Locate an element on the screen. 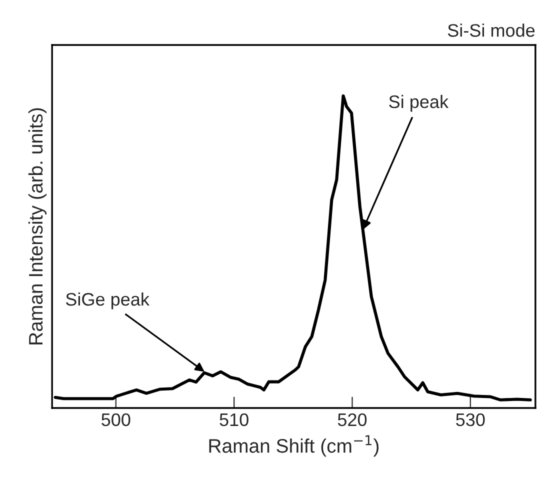 The image size is (537, 484). annotation: Si peak is located at coordinates (419, 103).